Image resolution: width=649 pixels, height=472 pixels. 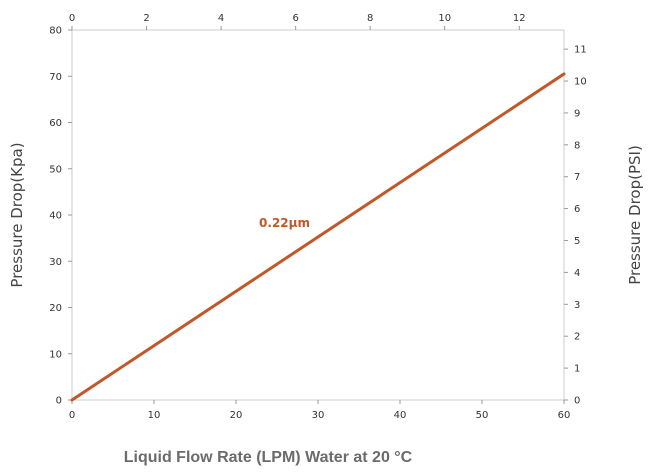 I want to click on x-axis-ticks: 0 10 20 30 40 50 60, so click(x=320, y=410).